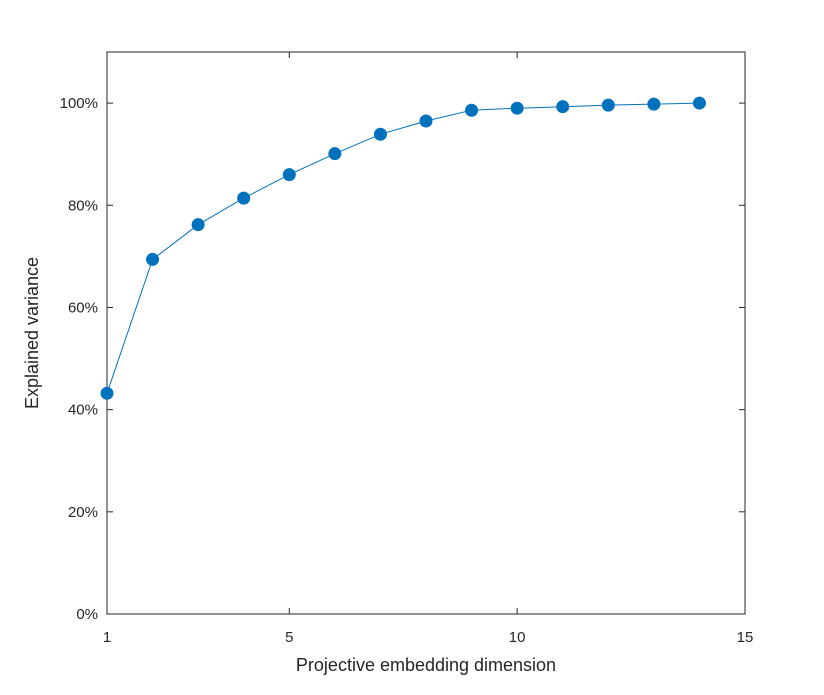 The width and height of the screenshot is (824, 695). What do you see at coordinates (517, 637) in the screenshot?
I see `x-tick-label: 10` at bounding box center [517, 637].